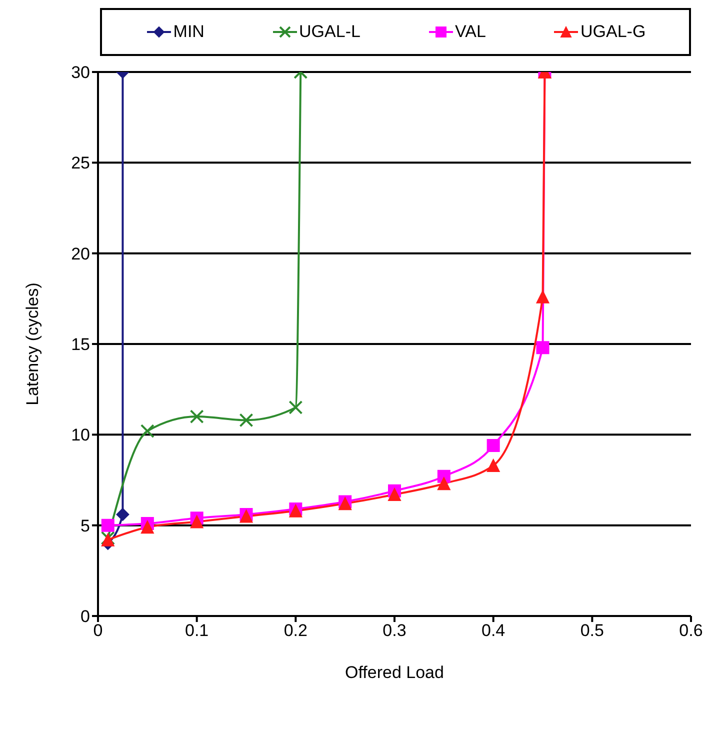  Describe the element at coordinates (394, 672) in the screenshot. I see `x-axis-title: Offered Load` at that location.